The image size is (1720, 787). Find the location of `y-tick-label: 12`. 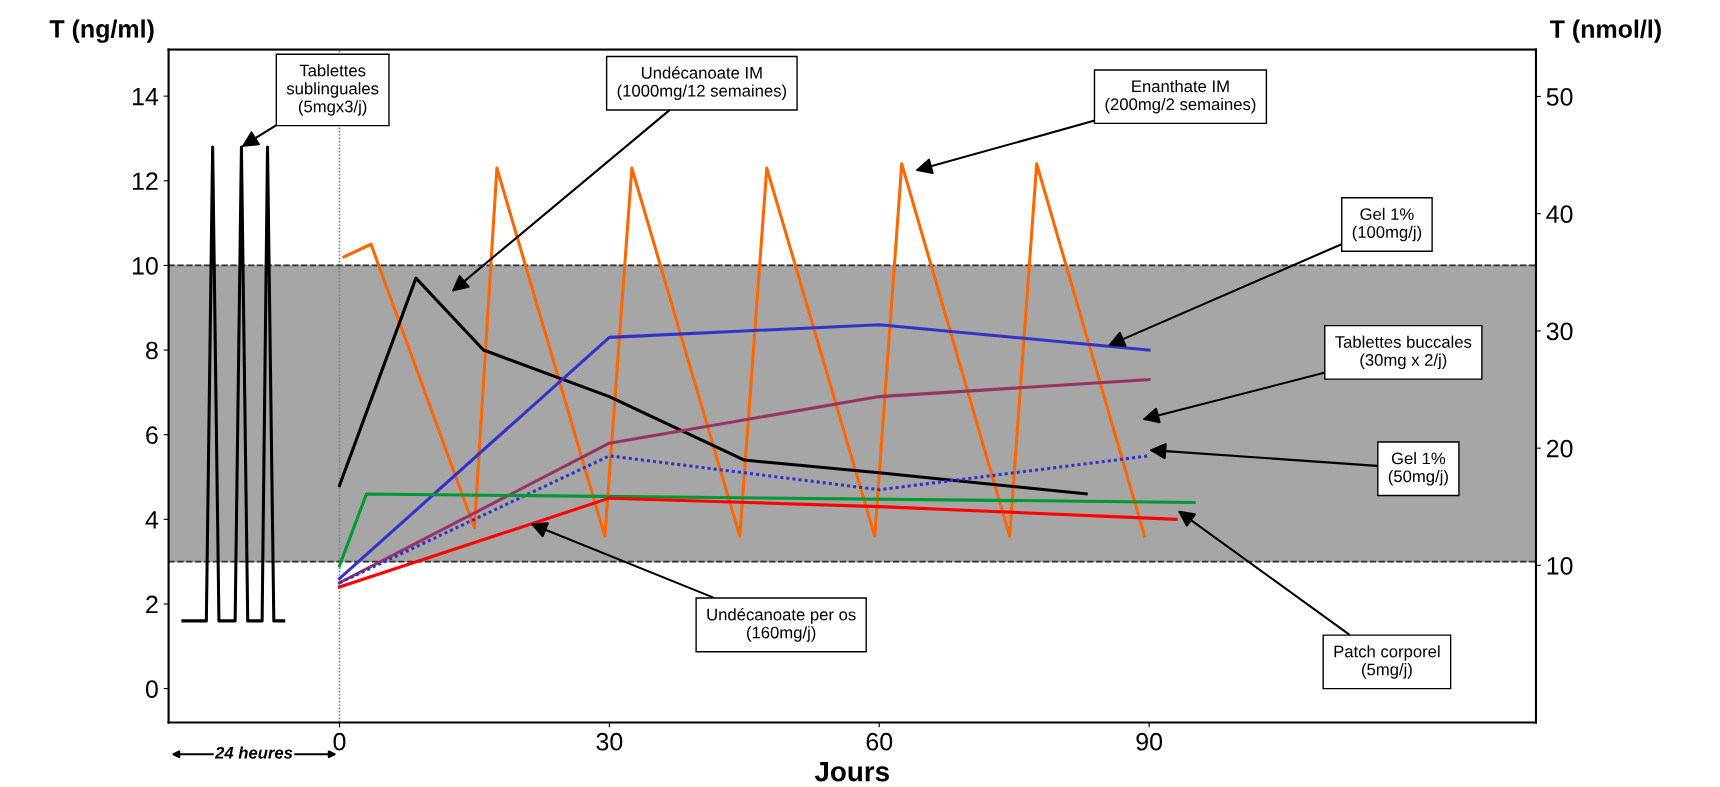

y-tick-label: 12 is located at coordinates (145, 181).